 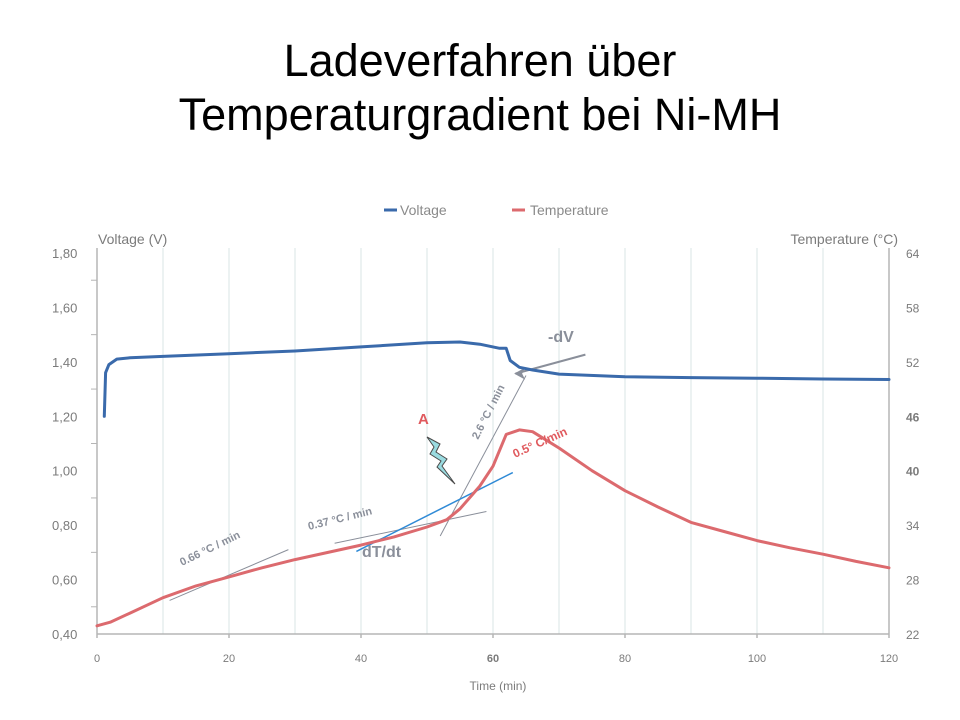 I want to click on minus-dv-label: -dV, so click(x=561, y=337).